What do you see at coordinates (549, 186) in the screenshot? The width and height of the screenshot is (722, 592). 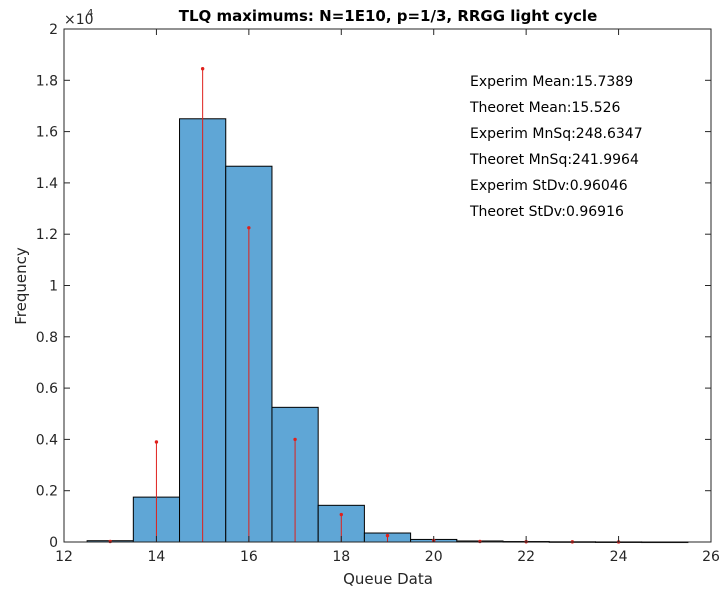 I see `statistic-annotation: Experim StDv:0.96046` at bounding box center [549, 186].